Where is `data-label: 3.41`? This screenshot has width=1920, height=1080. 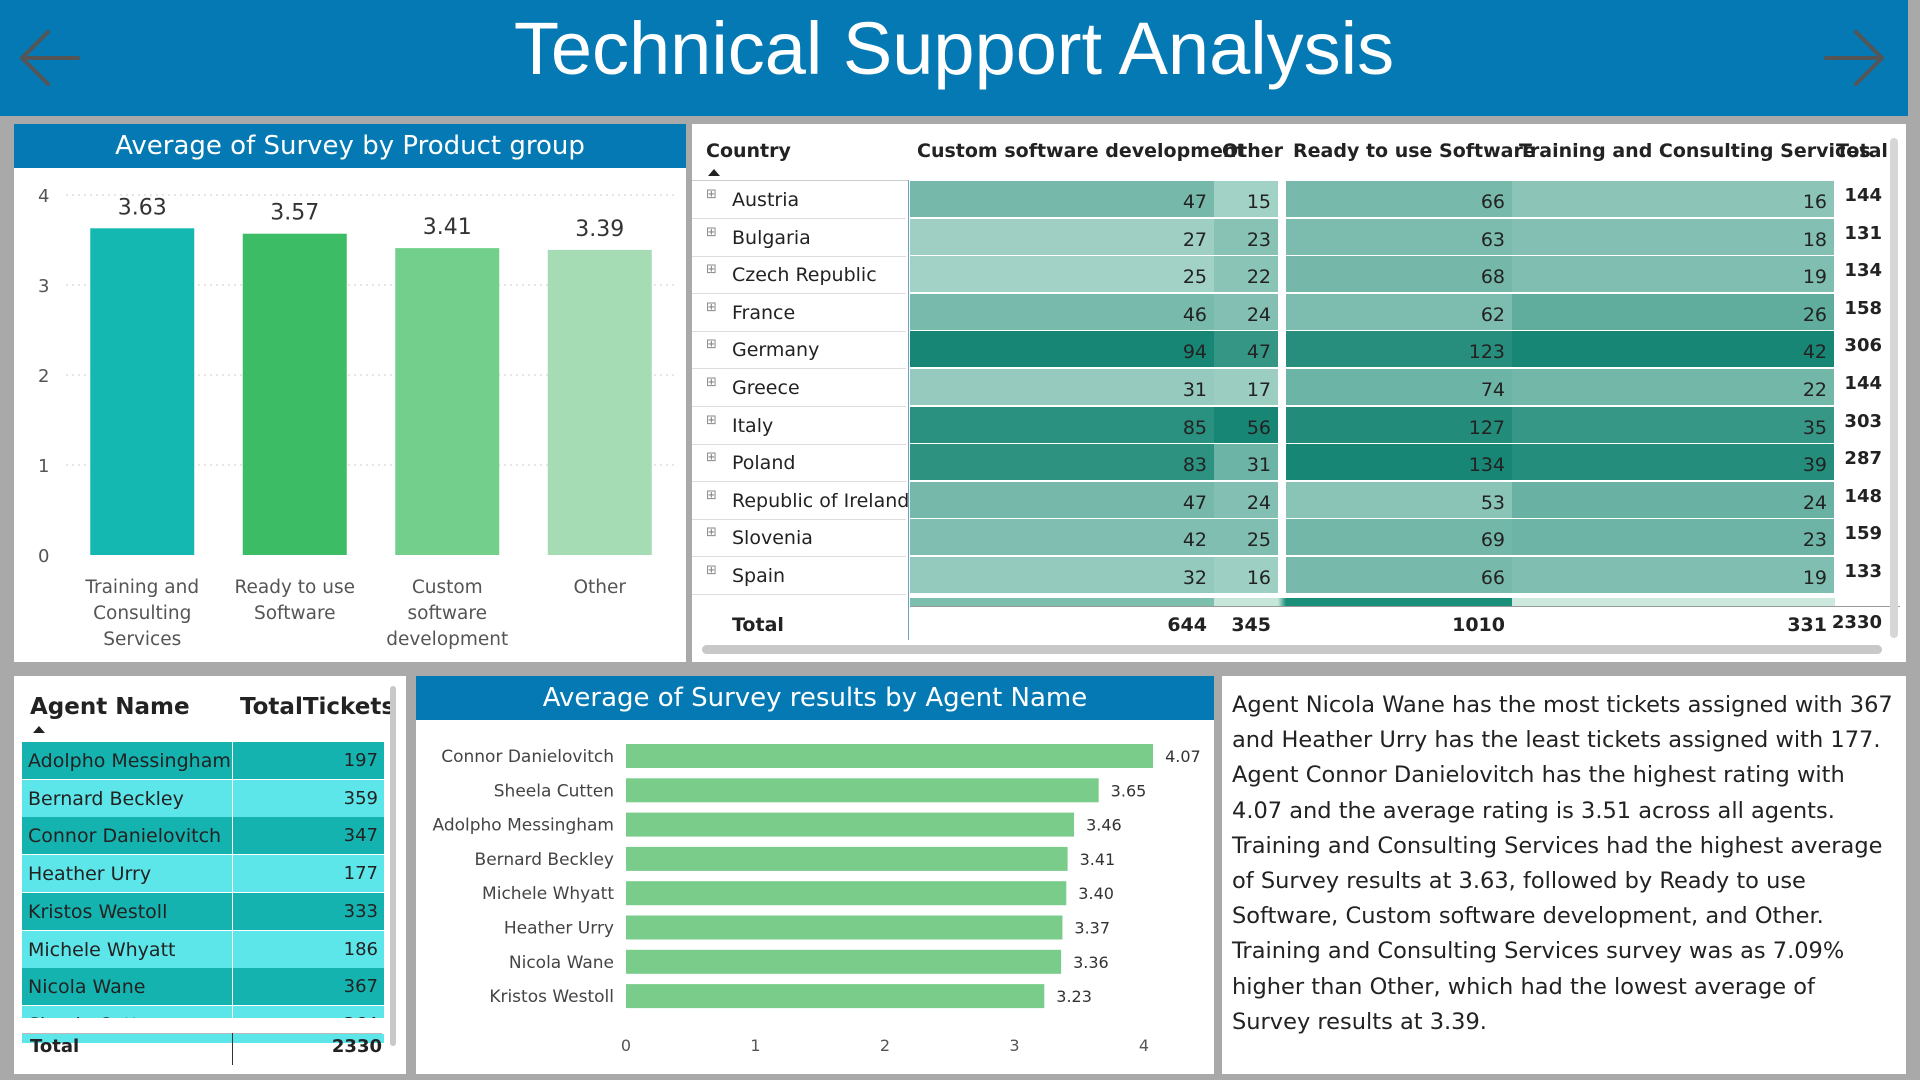 data-label: 3.41 is located at coordinates (447, 227).